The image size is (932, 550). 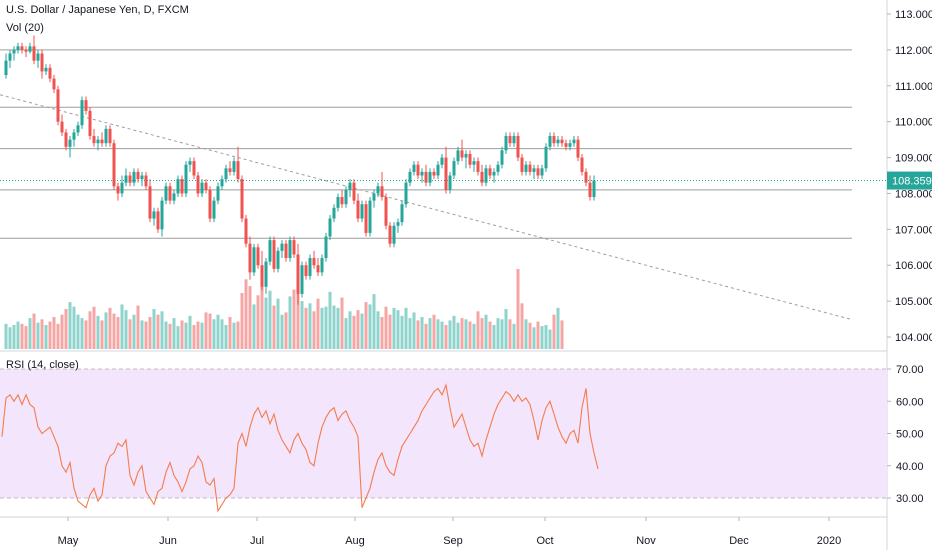 What do you see at coordinates (913, 230) in the screenshot?
I see `price-tick-label: 107.000` at bounding box center [913, 230].